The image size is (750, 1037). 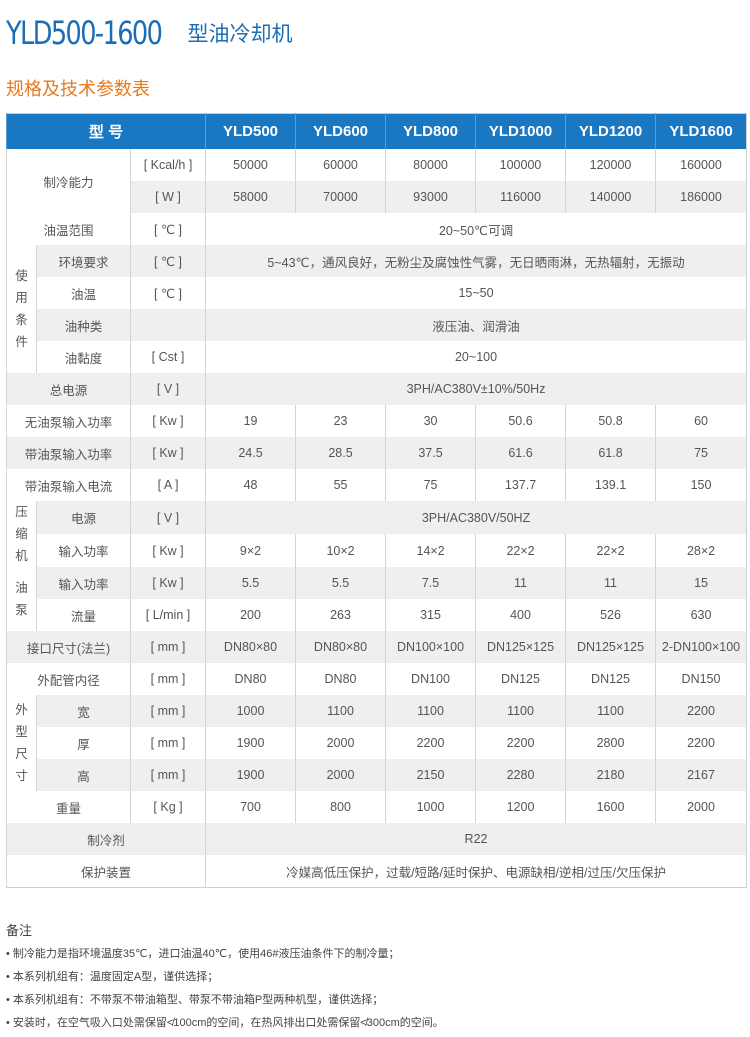 What do you see at coordinates (610, 485) in the screenshot?
I see `row-value: 139.1` at bounding box center [610, 485].